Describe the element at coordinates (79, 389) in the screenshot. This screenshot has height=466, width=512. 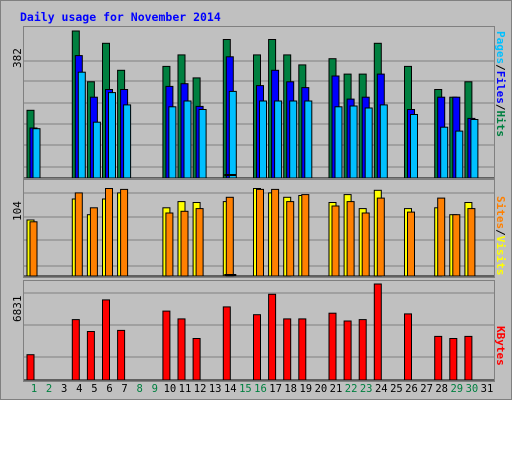
I see `day-label-4: 4` at that location.